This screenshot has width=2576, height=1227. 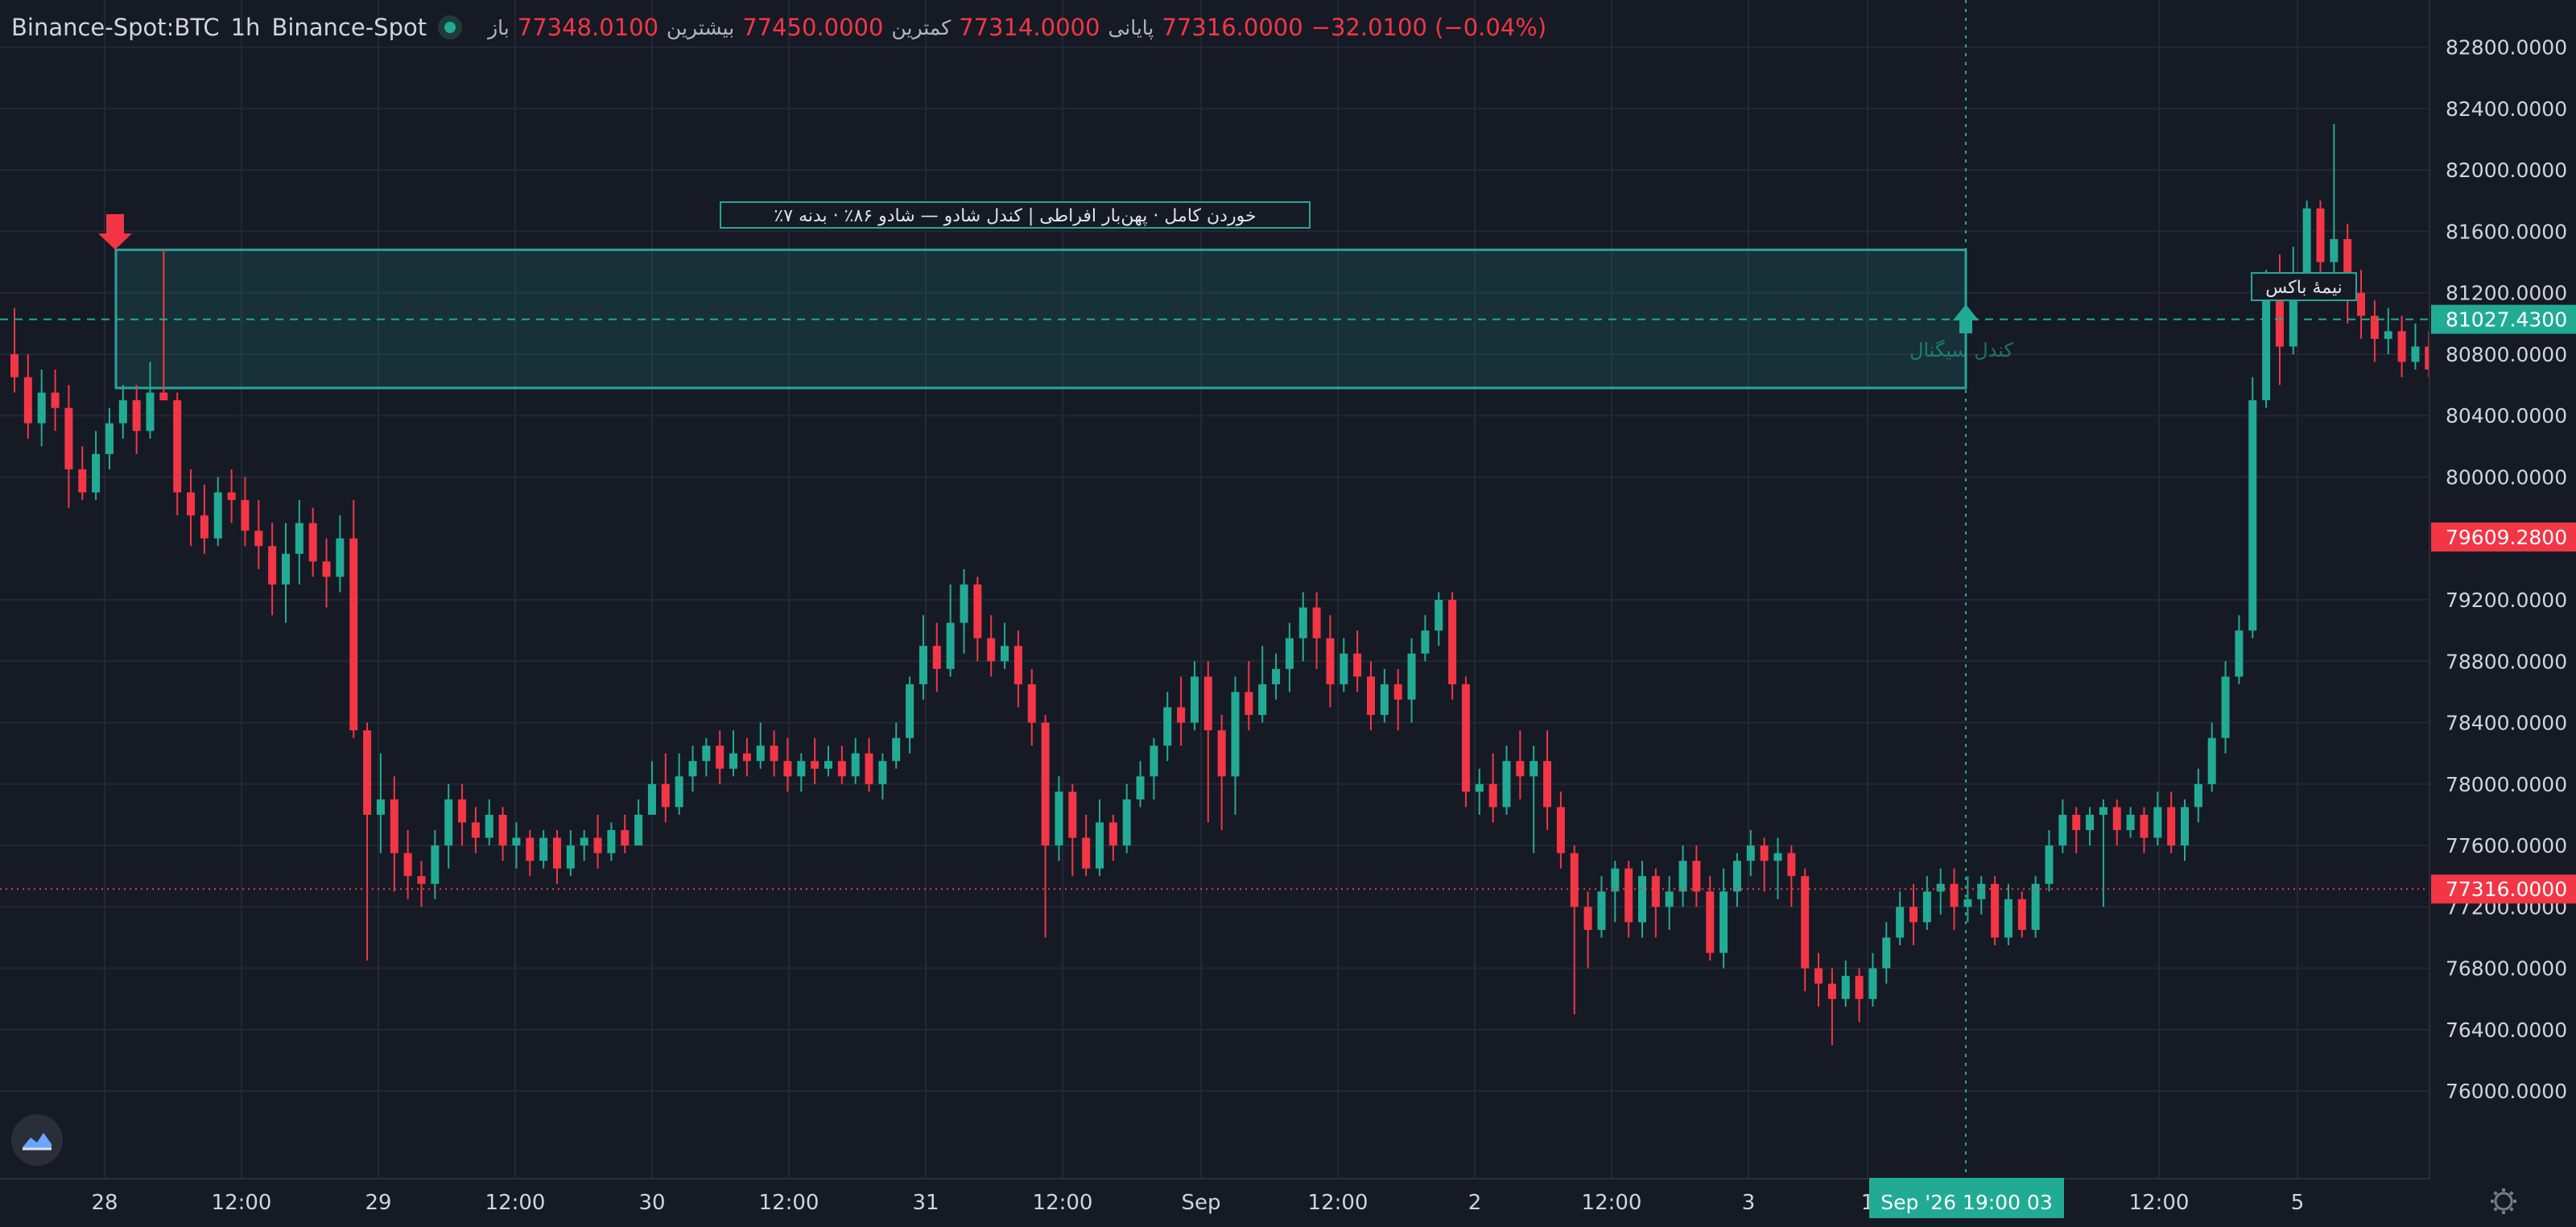 What do you see at coordinates (450, 27) in the screenshot?
I see `market-status-icon` at bounding box center [450, 27].